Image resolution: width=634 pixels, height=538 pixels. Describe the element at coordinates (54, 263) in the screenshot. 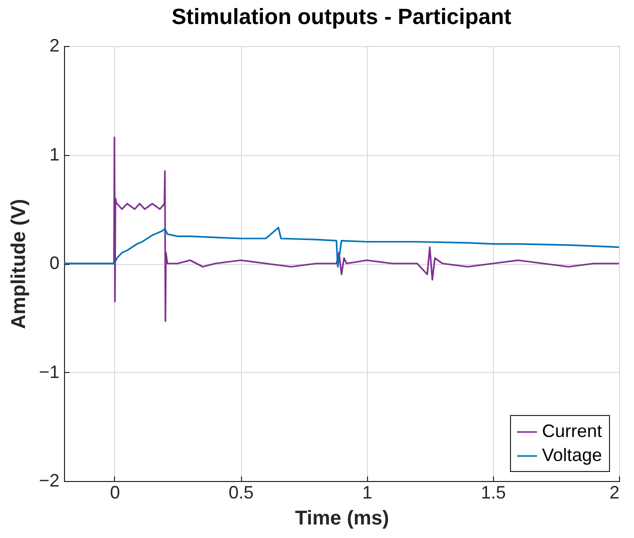

I see `y-tick-label: 0` at that location.